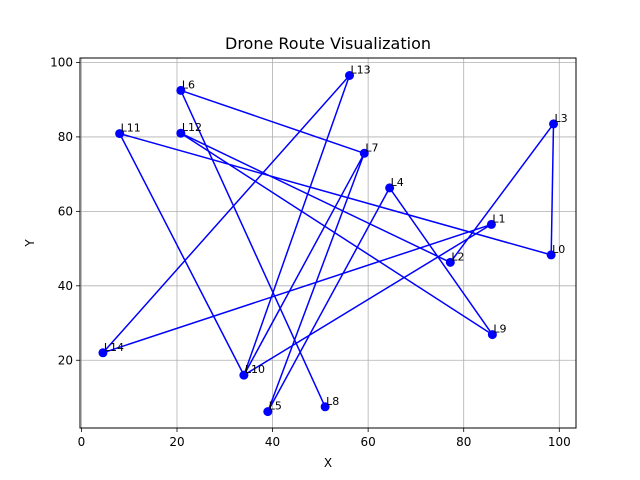 The height and width of the screenshot is (480, 640). Describe the element at coordinates (558, 249) in the screenshot. I see `point-label-l0: L0` at that location.